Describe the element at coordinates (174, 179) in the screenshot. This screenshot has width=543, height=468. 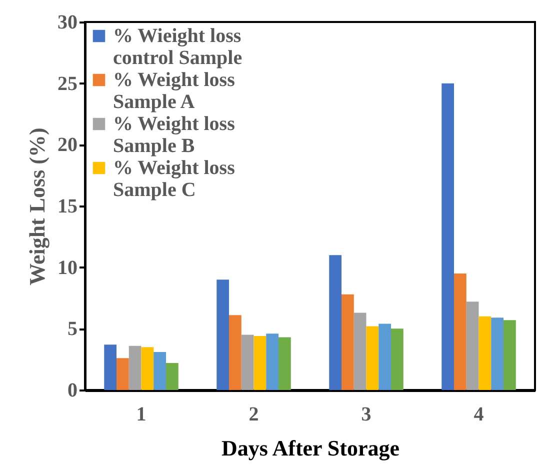
I see `legend-label: % Weight loss Sample C` at that location.